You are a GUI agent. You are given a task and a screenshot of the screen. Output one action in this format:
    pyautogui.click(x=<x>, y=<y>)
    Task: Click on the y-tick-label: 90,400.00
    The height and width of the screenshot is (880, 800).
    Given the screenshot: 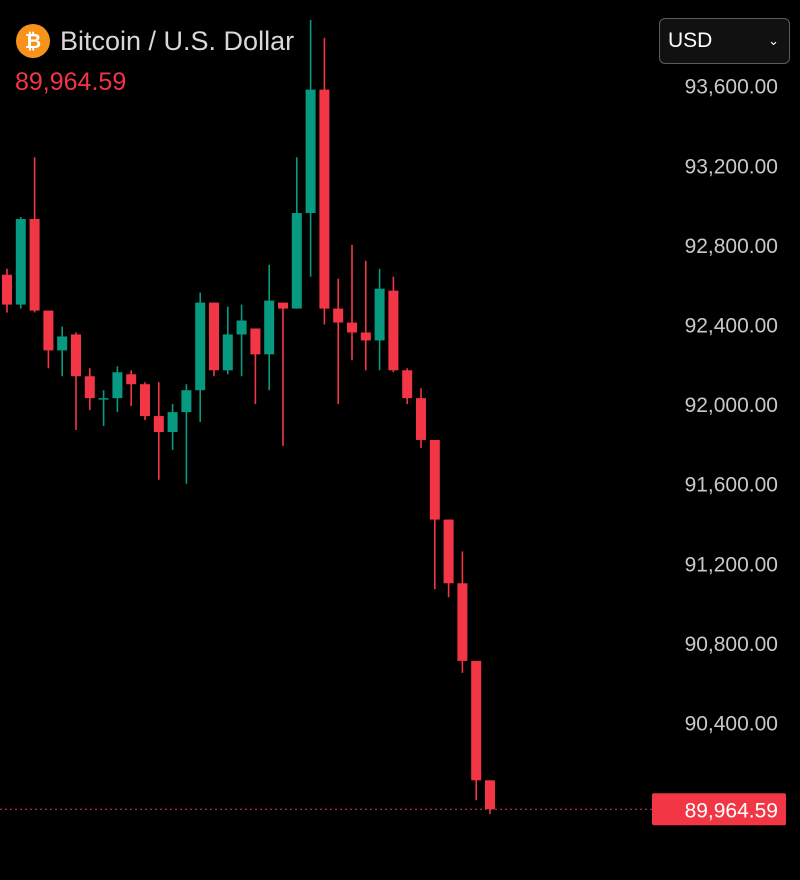 What is the action you would take?
    pyautogui.click(x=731, y=724)
    